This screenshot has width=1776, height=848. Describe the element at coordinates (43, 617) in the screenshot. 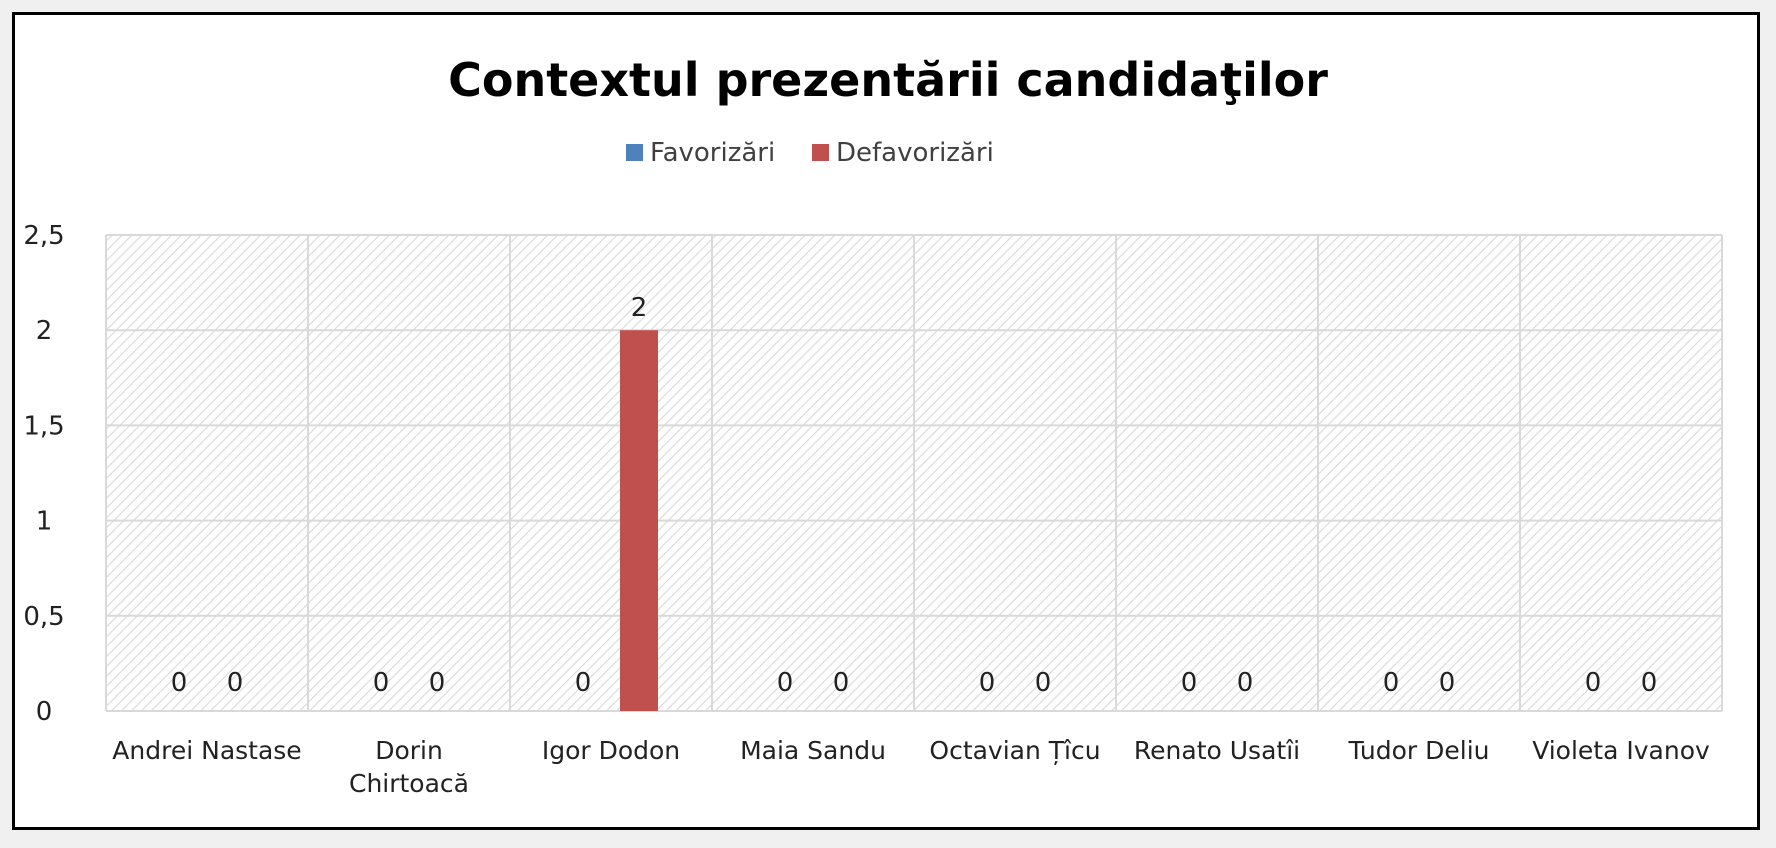

I see `y-tick-label: 0,5` at that location.